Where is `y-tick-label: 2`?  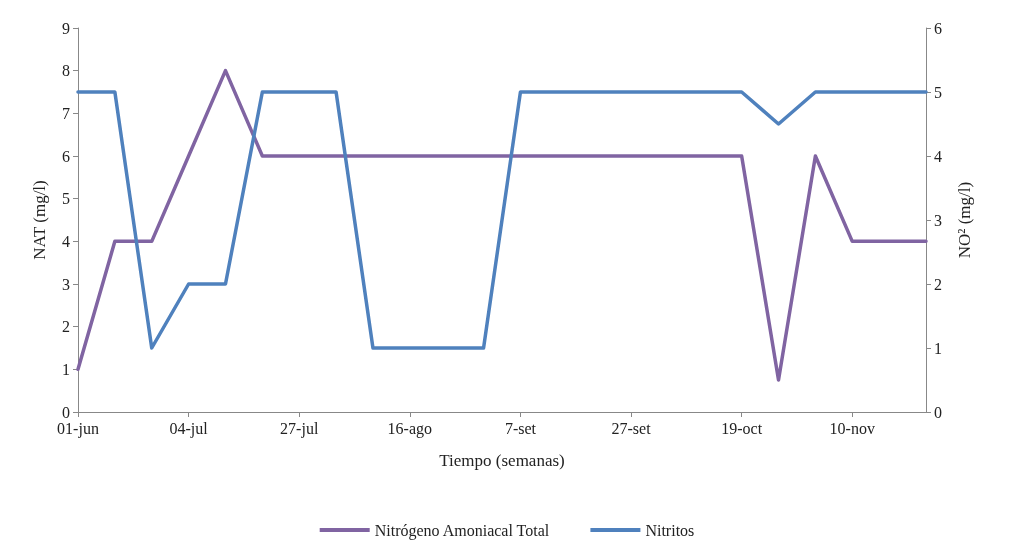 y-tick-label: 2 is located at coordinates (66, 327).